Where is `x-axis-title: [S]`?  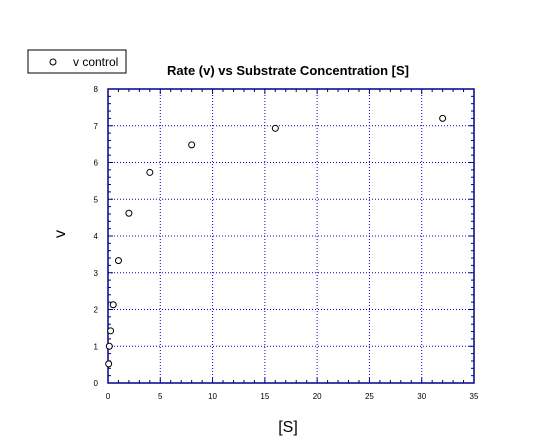
x-axis-title: [S] is located at coordinates (288, 427).